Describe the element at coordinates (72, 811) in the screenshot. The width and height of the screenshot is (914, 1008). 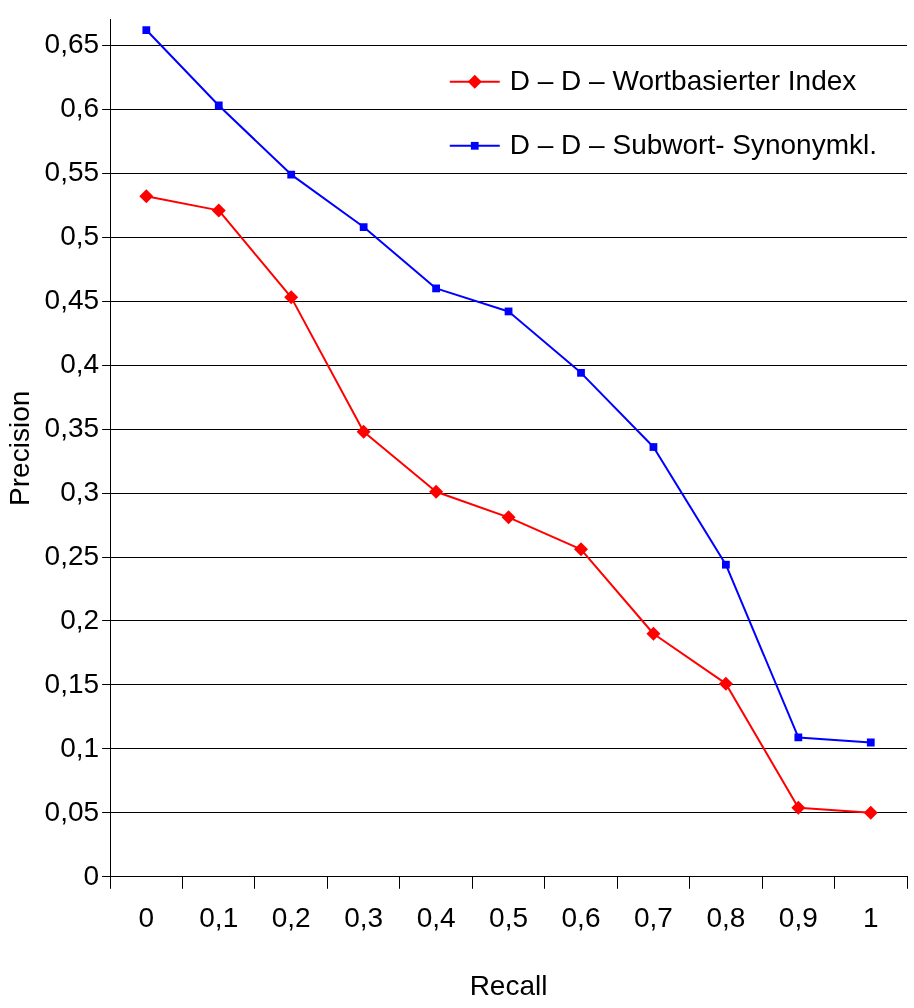
I see `y-tick-label: 0,05` at that location.